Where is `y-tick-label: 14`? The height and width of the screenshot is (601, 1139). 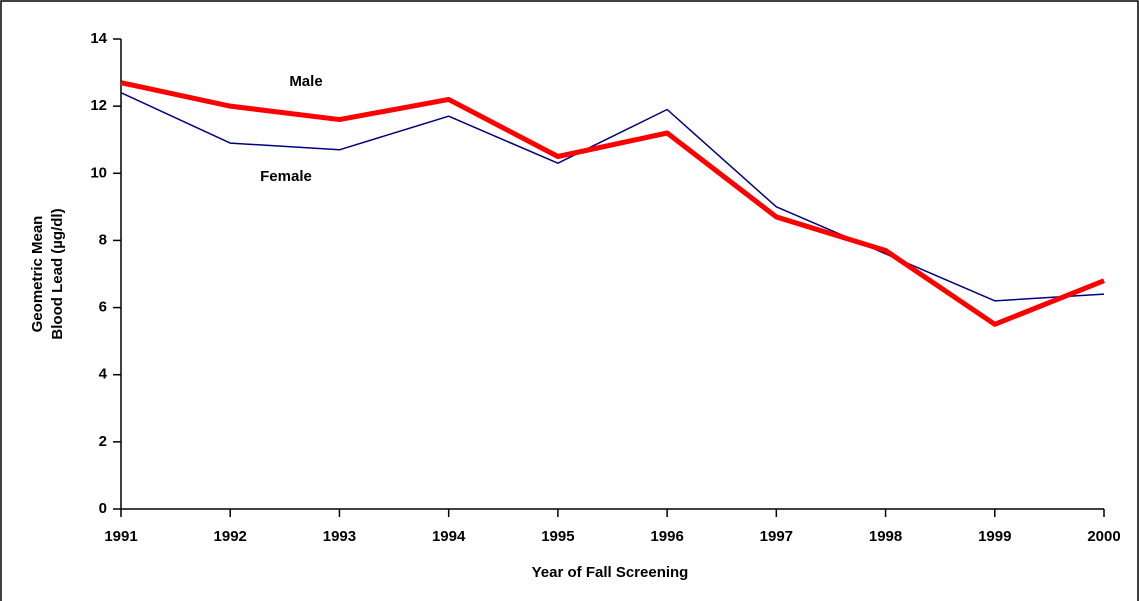 y-tick-label: 14 is located at coordinates (98, 38).